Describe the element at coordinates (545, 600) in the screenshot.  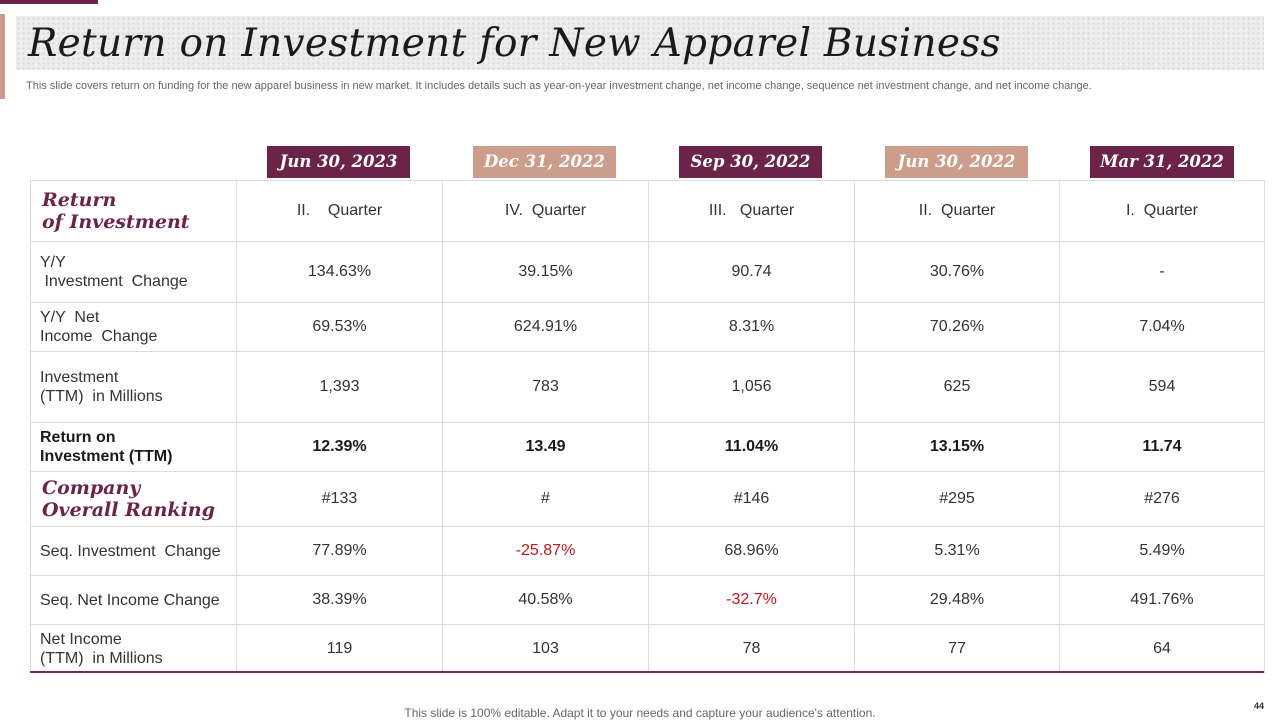
I see `table-cell: 40.58%` at that location.